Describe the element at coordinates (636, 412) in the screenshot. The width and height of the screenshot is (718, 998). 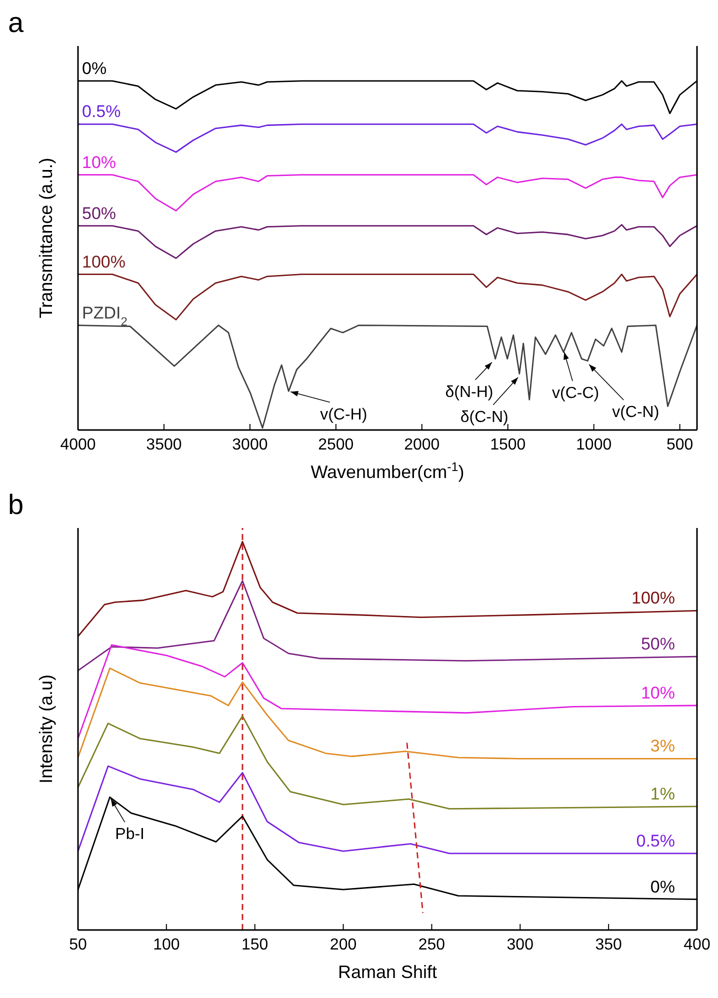
I see `annotation: v(C-N)` at that location.